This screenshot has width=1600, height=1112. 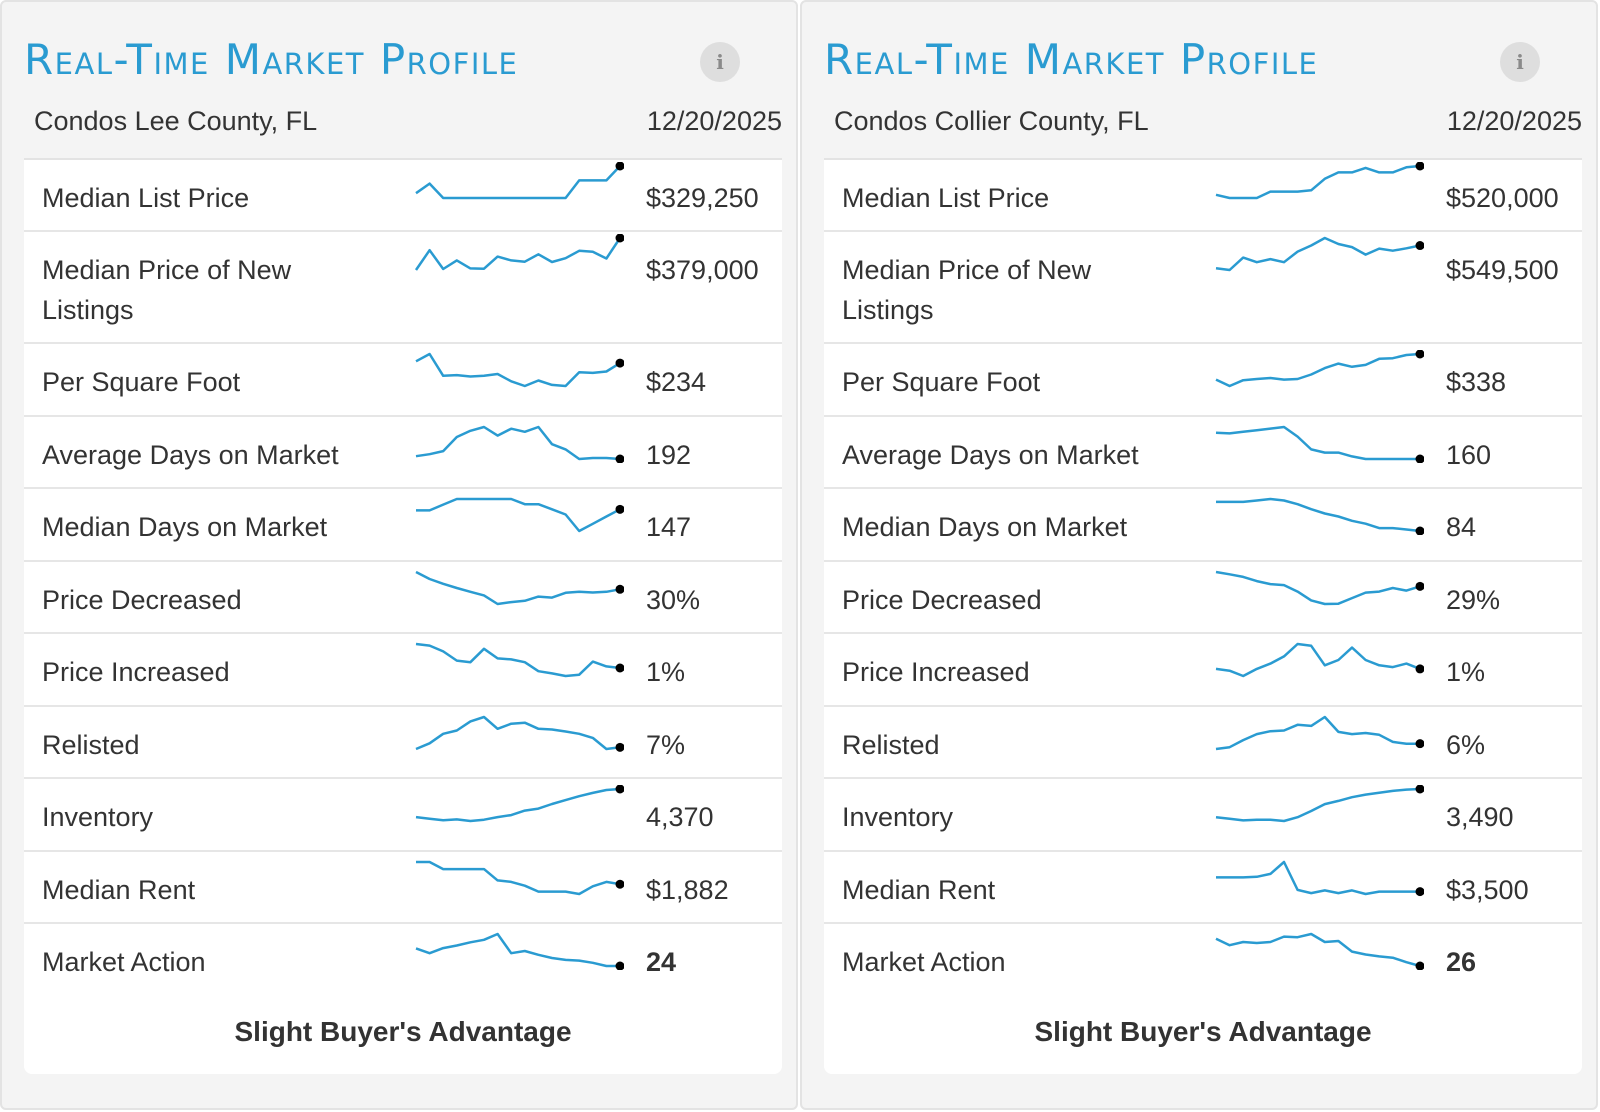 I want to click on metric-value: $379,000, so click(x=702, y=270).